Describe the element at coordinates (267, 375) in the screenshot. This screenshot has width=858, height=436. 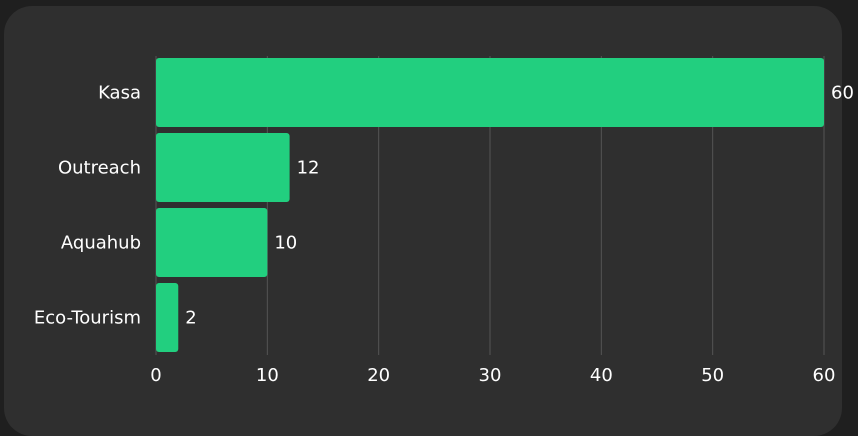
I see `x-tick-label: 10` at that location.